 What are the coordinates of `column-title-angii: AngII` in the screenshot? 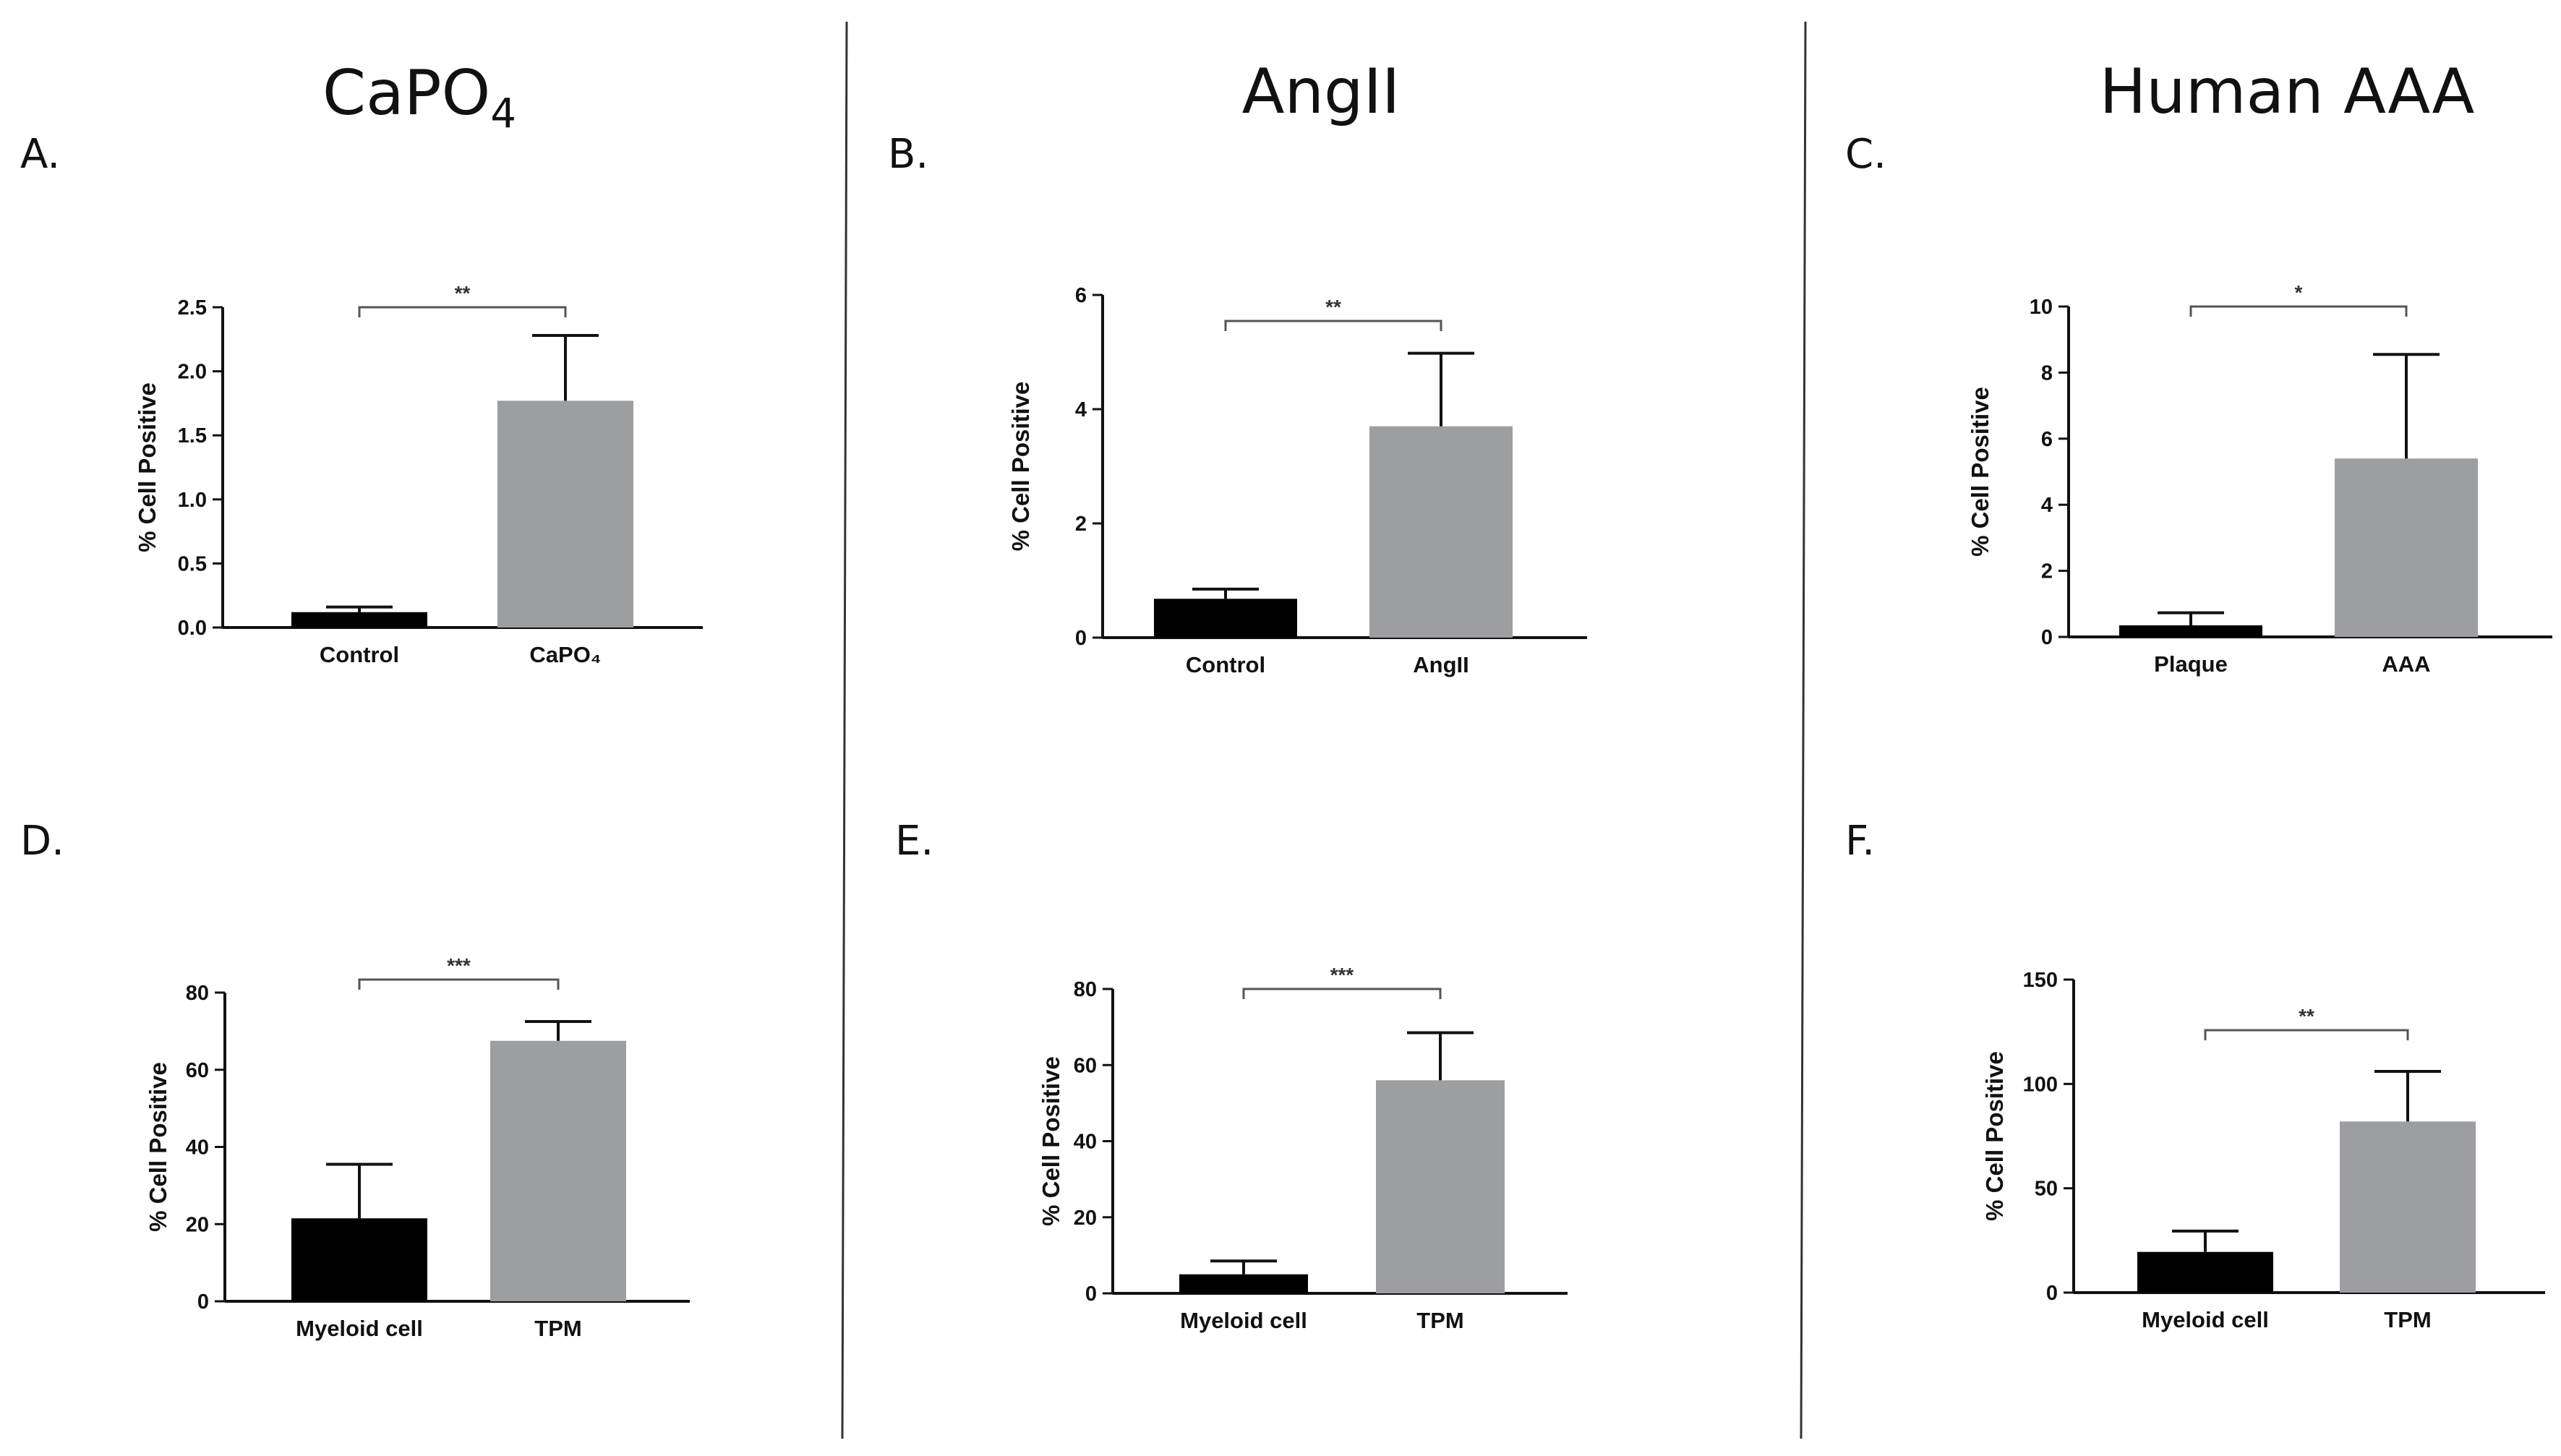 It's located at (1321, 92).